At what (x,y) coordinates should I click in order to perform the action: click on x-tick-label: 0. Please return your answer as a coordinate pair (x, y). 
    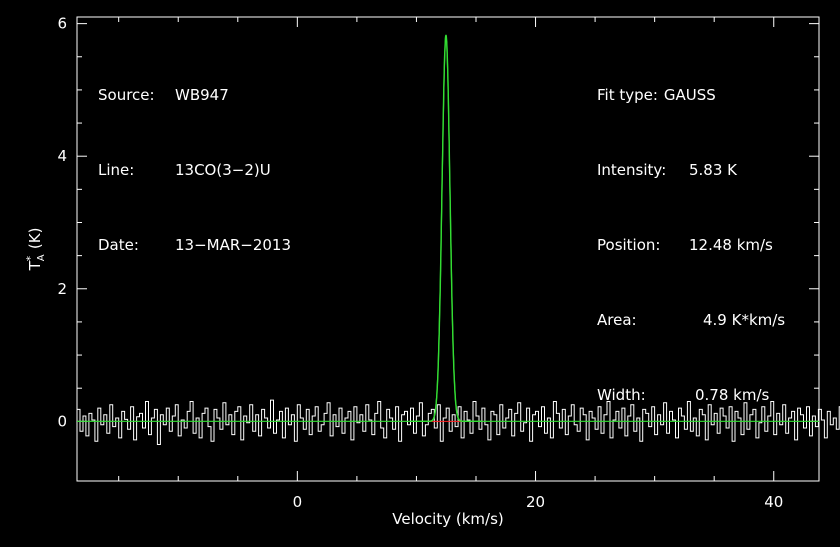
    Looking at the image, I should click on (298, 502).